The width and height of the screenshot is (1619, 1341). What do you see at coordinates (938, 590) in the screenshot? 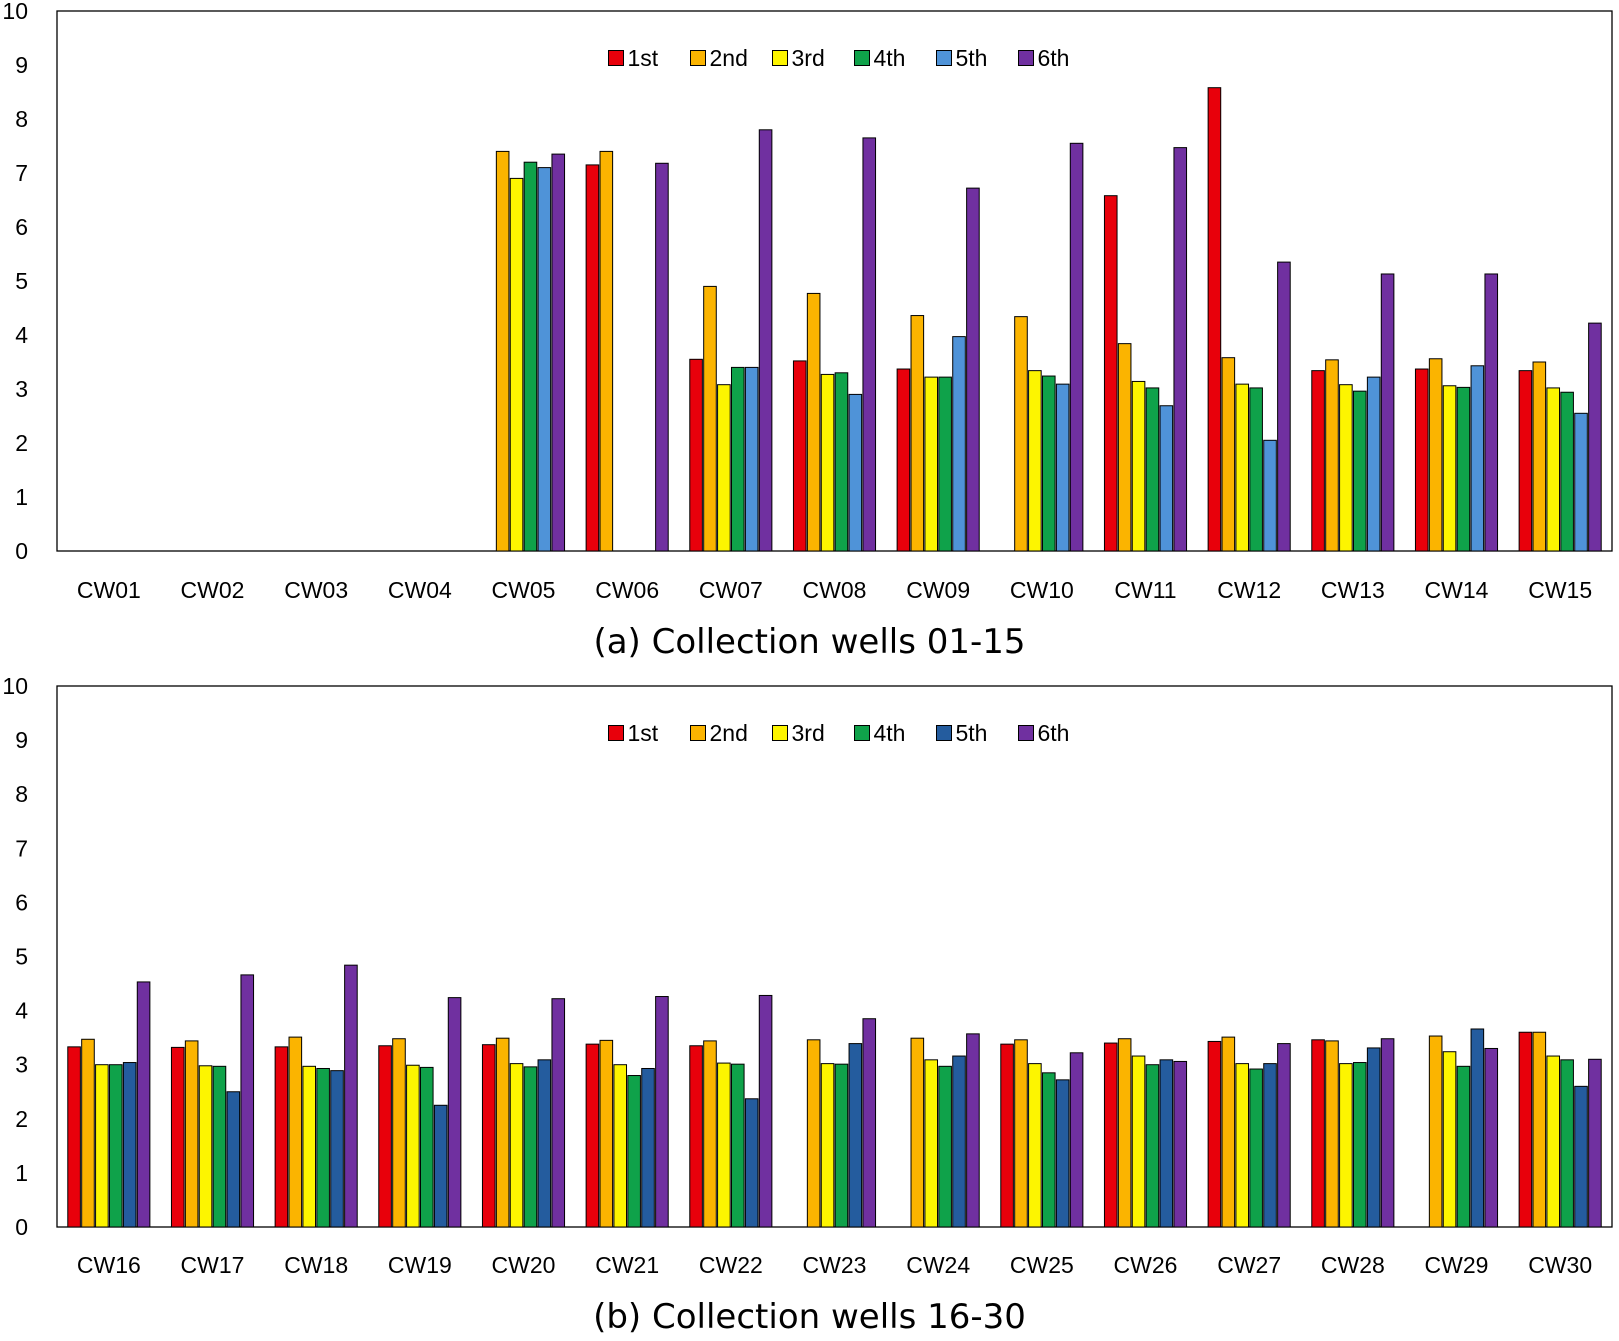
I see `x-category-label: CW09` at bounding box center [938, 590].